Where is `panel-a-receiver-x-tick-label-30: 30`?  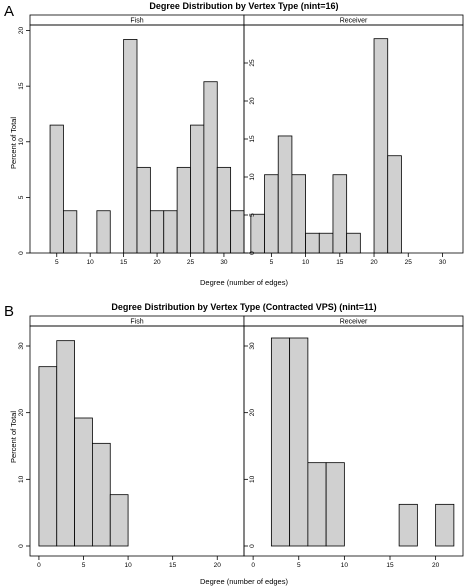 panel-a-receiver-x-tick-label-30: 30 is located at coordinates (443, 262).